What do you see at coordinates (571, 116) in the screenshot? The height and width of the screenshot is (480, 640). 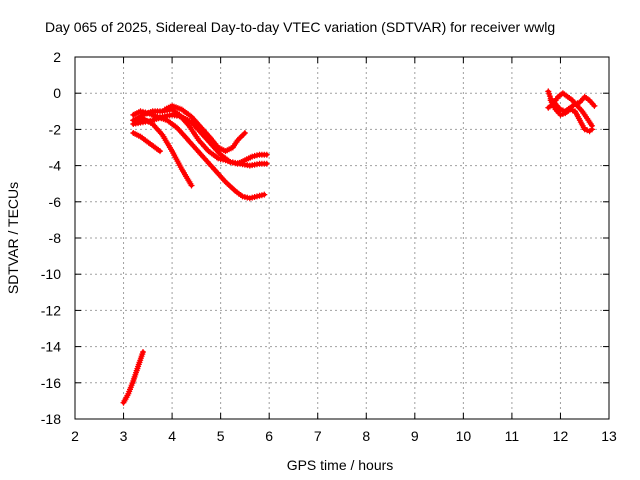 I see `data-series-track-j` at bounding box center [571, 116].